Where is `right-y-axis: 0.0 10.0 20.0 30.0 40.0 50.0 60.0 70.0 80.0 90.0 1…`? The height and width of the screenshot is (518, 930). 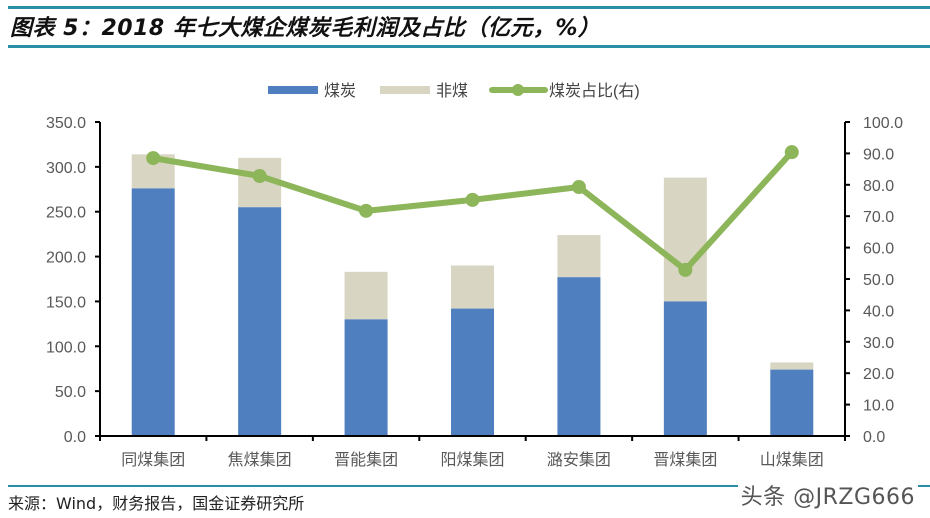 right-y-axis: 0.0 10.0 20.0 30.0 40.0 50.0 60.0 70.0 80.0 90.0 1… is located at coordinates (873, 280).